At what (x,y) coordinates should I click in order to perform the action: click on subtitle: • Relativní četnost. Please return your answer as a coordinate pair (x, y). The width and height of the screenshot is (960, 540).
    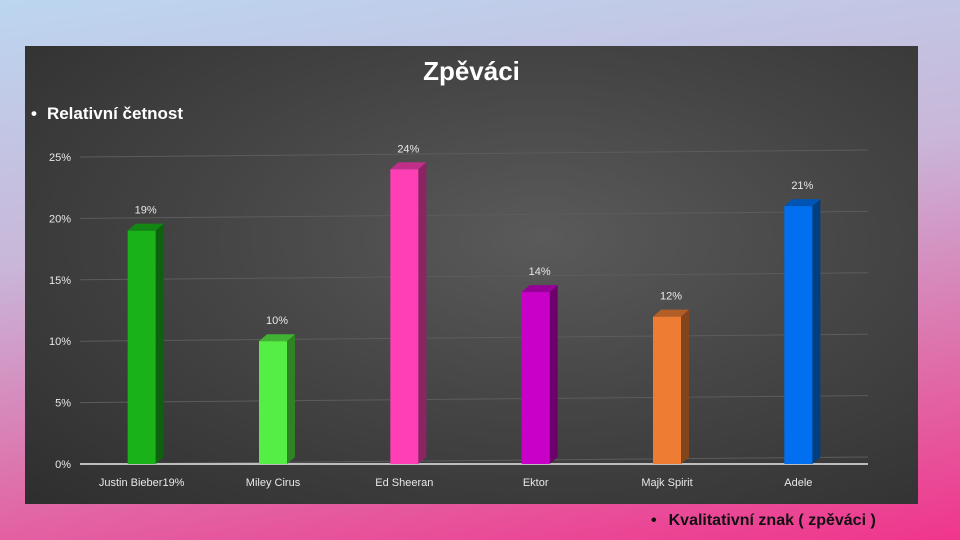
    Looking at the image, I should click on (107, 114).